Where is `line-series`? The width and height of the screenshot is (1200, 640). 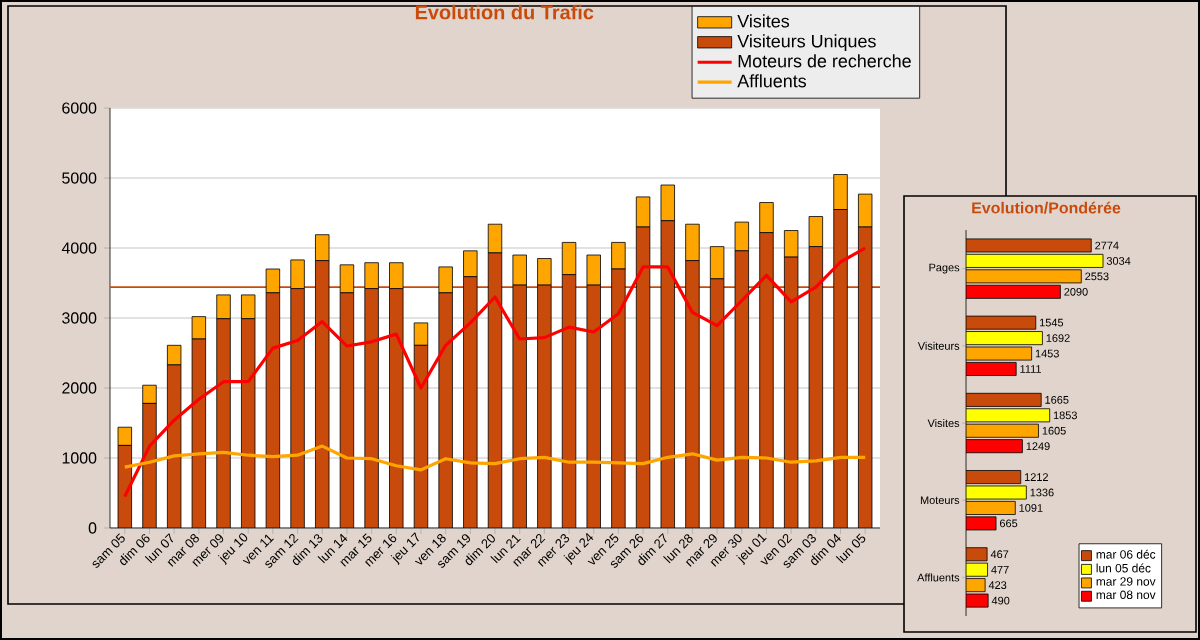 line-series is located at coordinates (495, 458).